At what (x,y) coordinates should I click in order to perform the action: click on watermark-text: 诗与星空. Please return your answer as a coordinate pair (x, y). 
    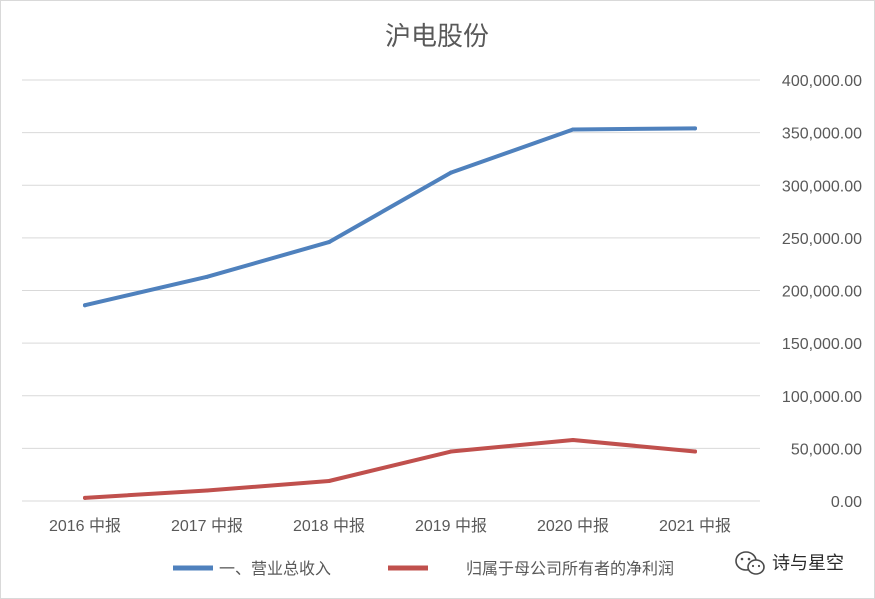
    Looking at the image, I should click on (808, 563).